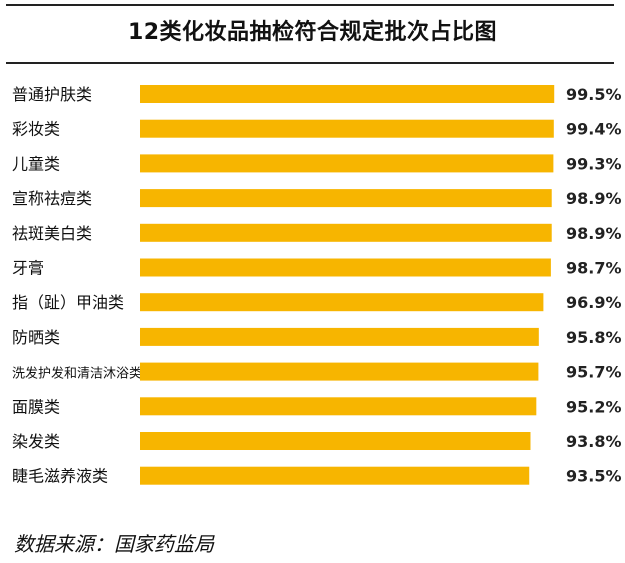 The height and width of the screenshot is (563, 625). What do you see at coordinates (52, 94) in the screenshot?
I see `category-label: 普通护肤类` at bounding box center [52, 94].